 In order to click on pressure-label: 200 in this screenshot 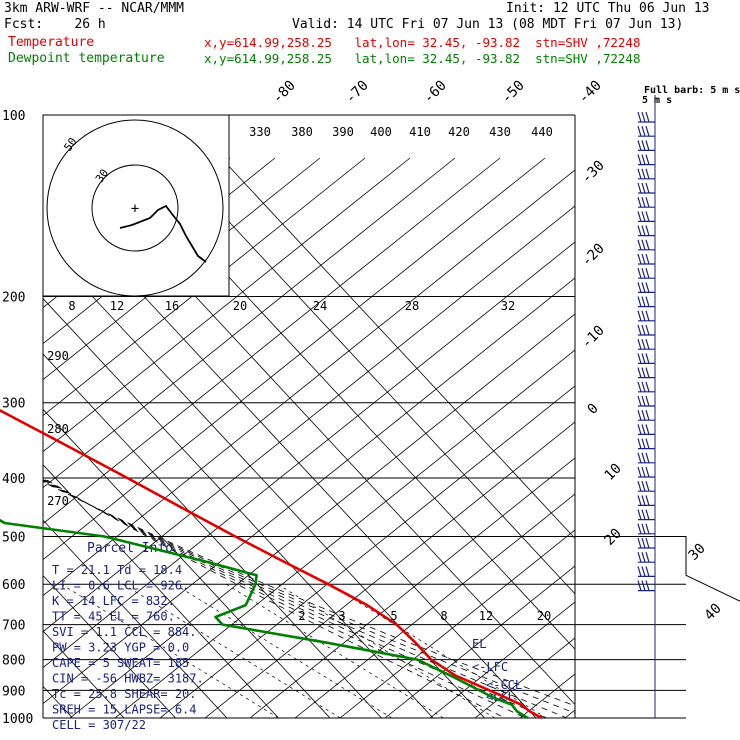, I will do `click(13, 298)`.